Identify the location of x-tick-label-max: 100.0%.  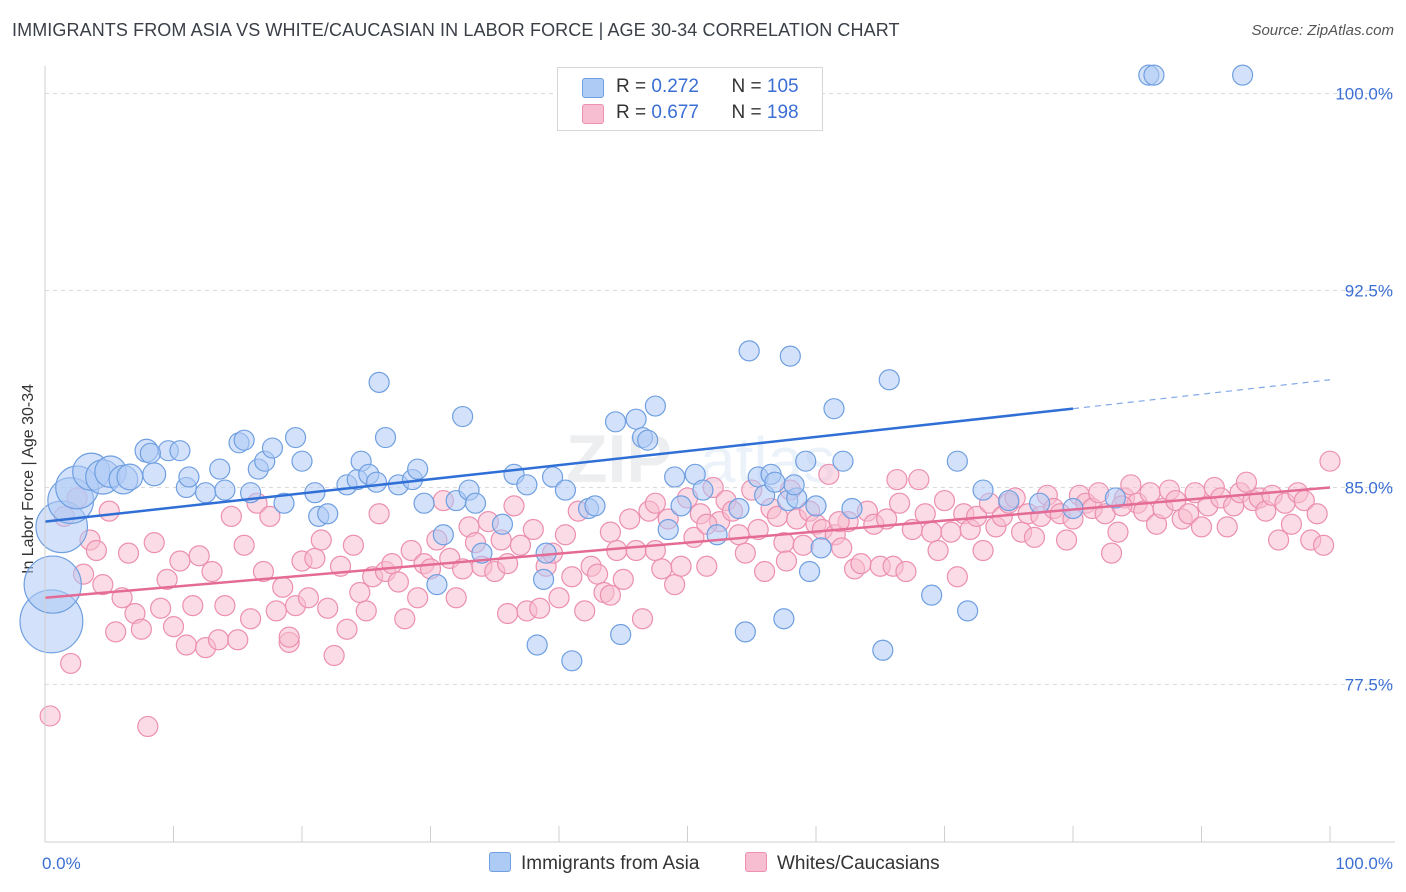
(1364, 863).